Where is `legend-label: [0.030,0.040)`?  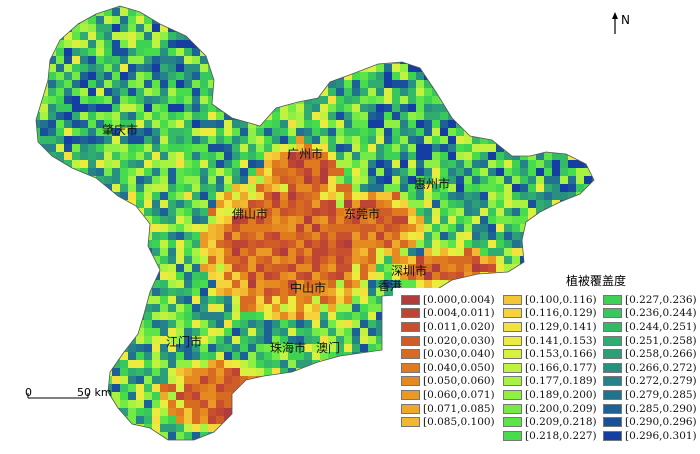
legend-label: [0.030,0.040) is located at coordinates (459, 354).